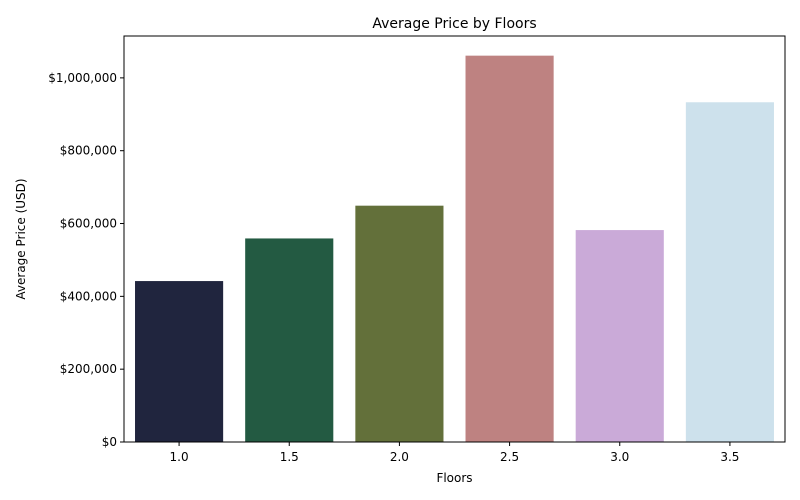 This screenshot has height=500, width=800. What do you see at coordinates (454, 24) in the screenshot?
I see `chart-title: Average Price by Floors` at bounding box center [454, 24].